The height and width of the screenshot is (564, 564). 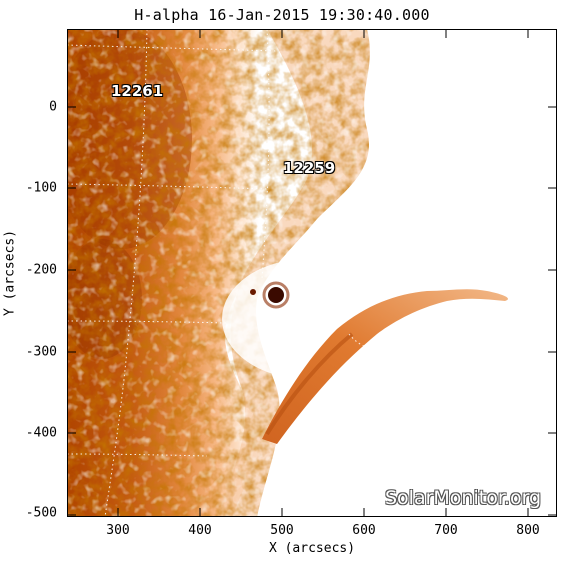 What do you see at coordinates (364, 530) in the screenshot?
I see `x-tick-label: 600` at bounding box center [364, 530].